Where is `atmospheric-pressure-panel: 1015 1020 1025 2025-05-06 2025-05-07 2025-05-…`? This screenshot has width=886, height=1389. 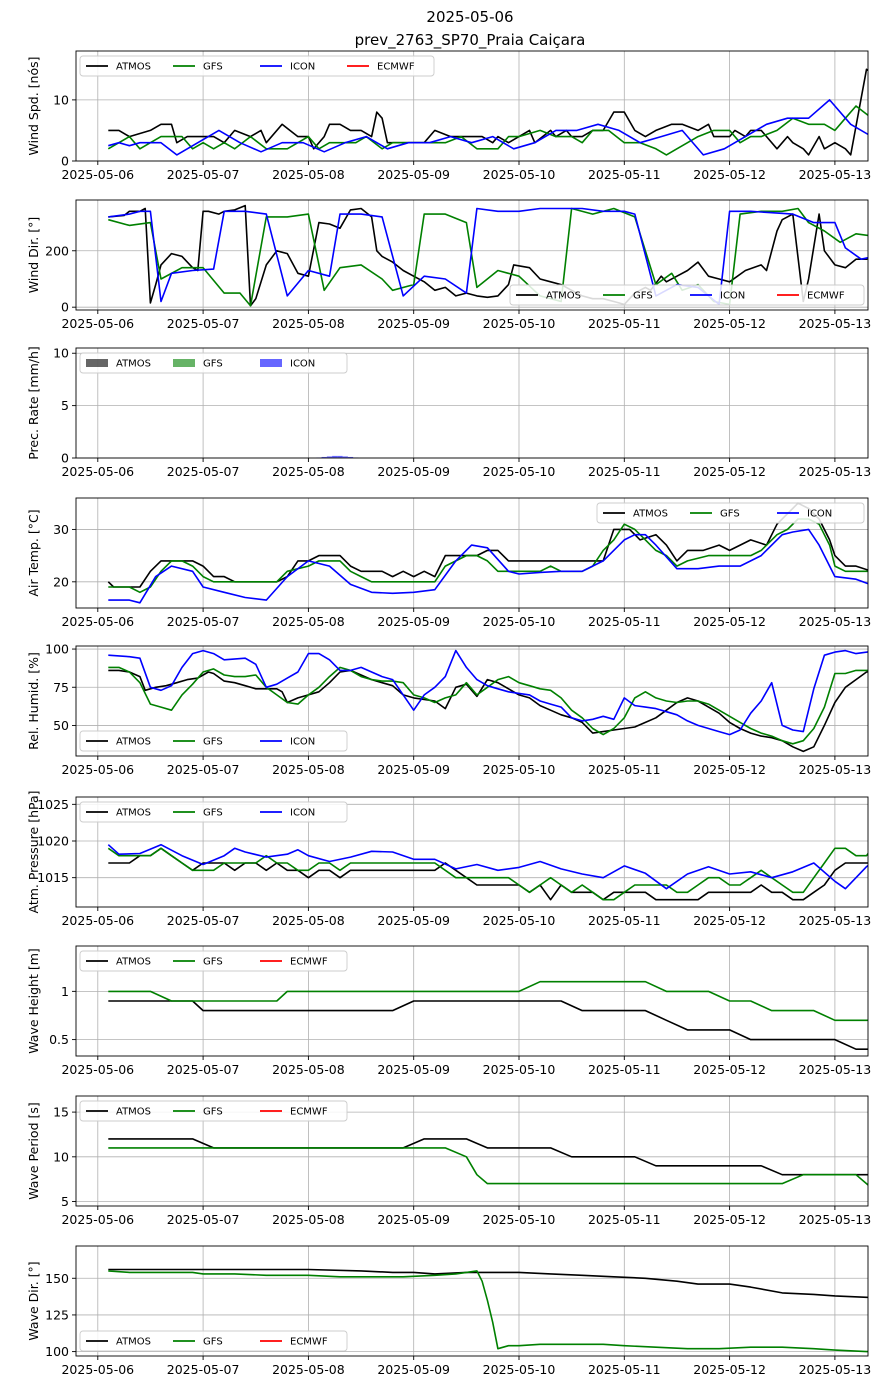
atmospheric-pressure-panel: 1015 1020 1025 2025-05-06 2025-05-07 2025-05-… is located at coordinates (448, 859).